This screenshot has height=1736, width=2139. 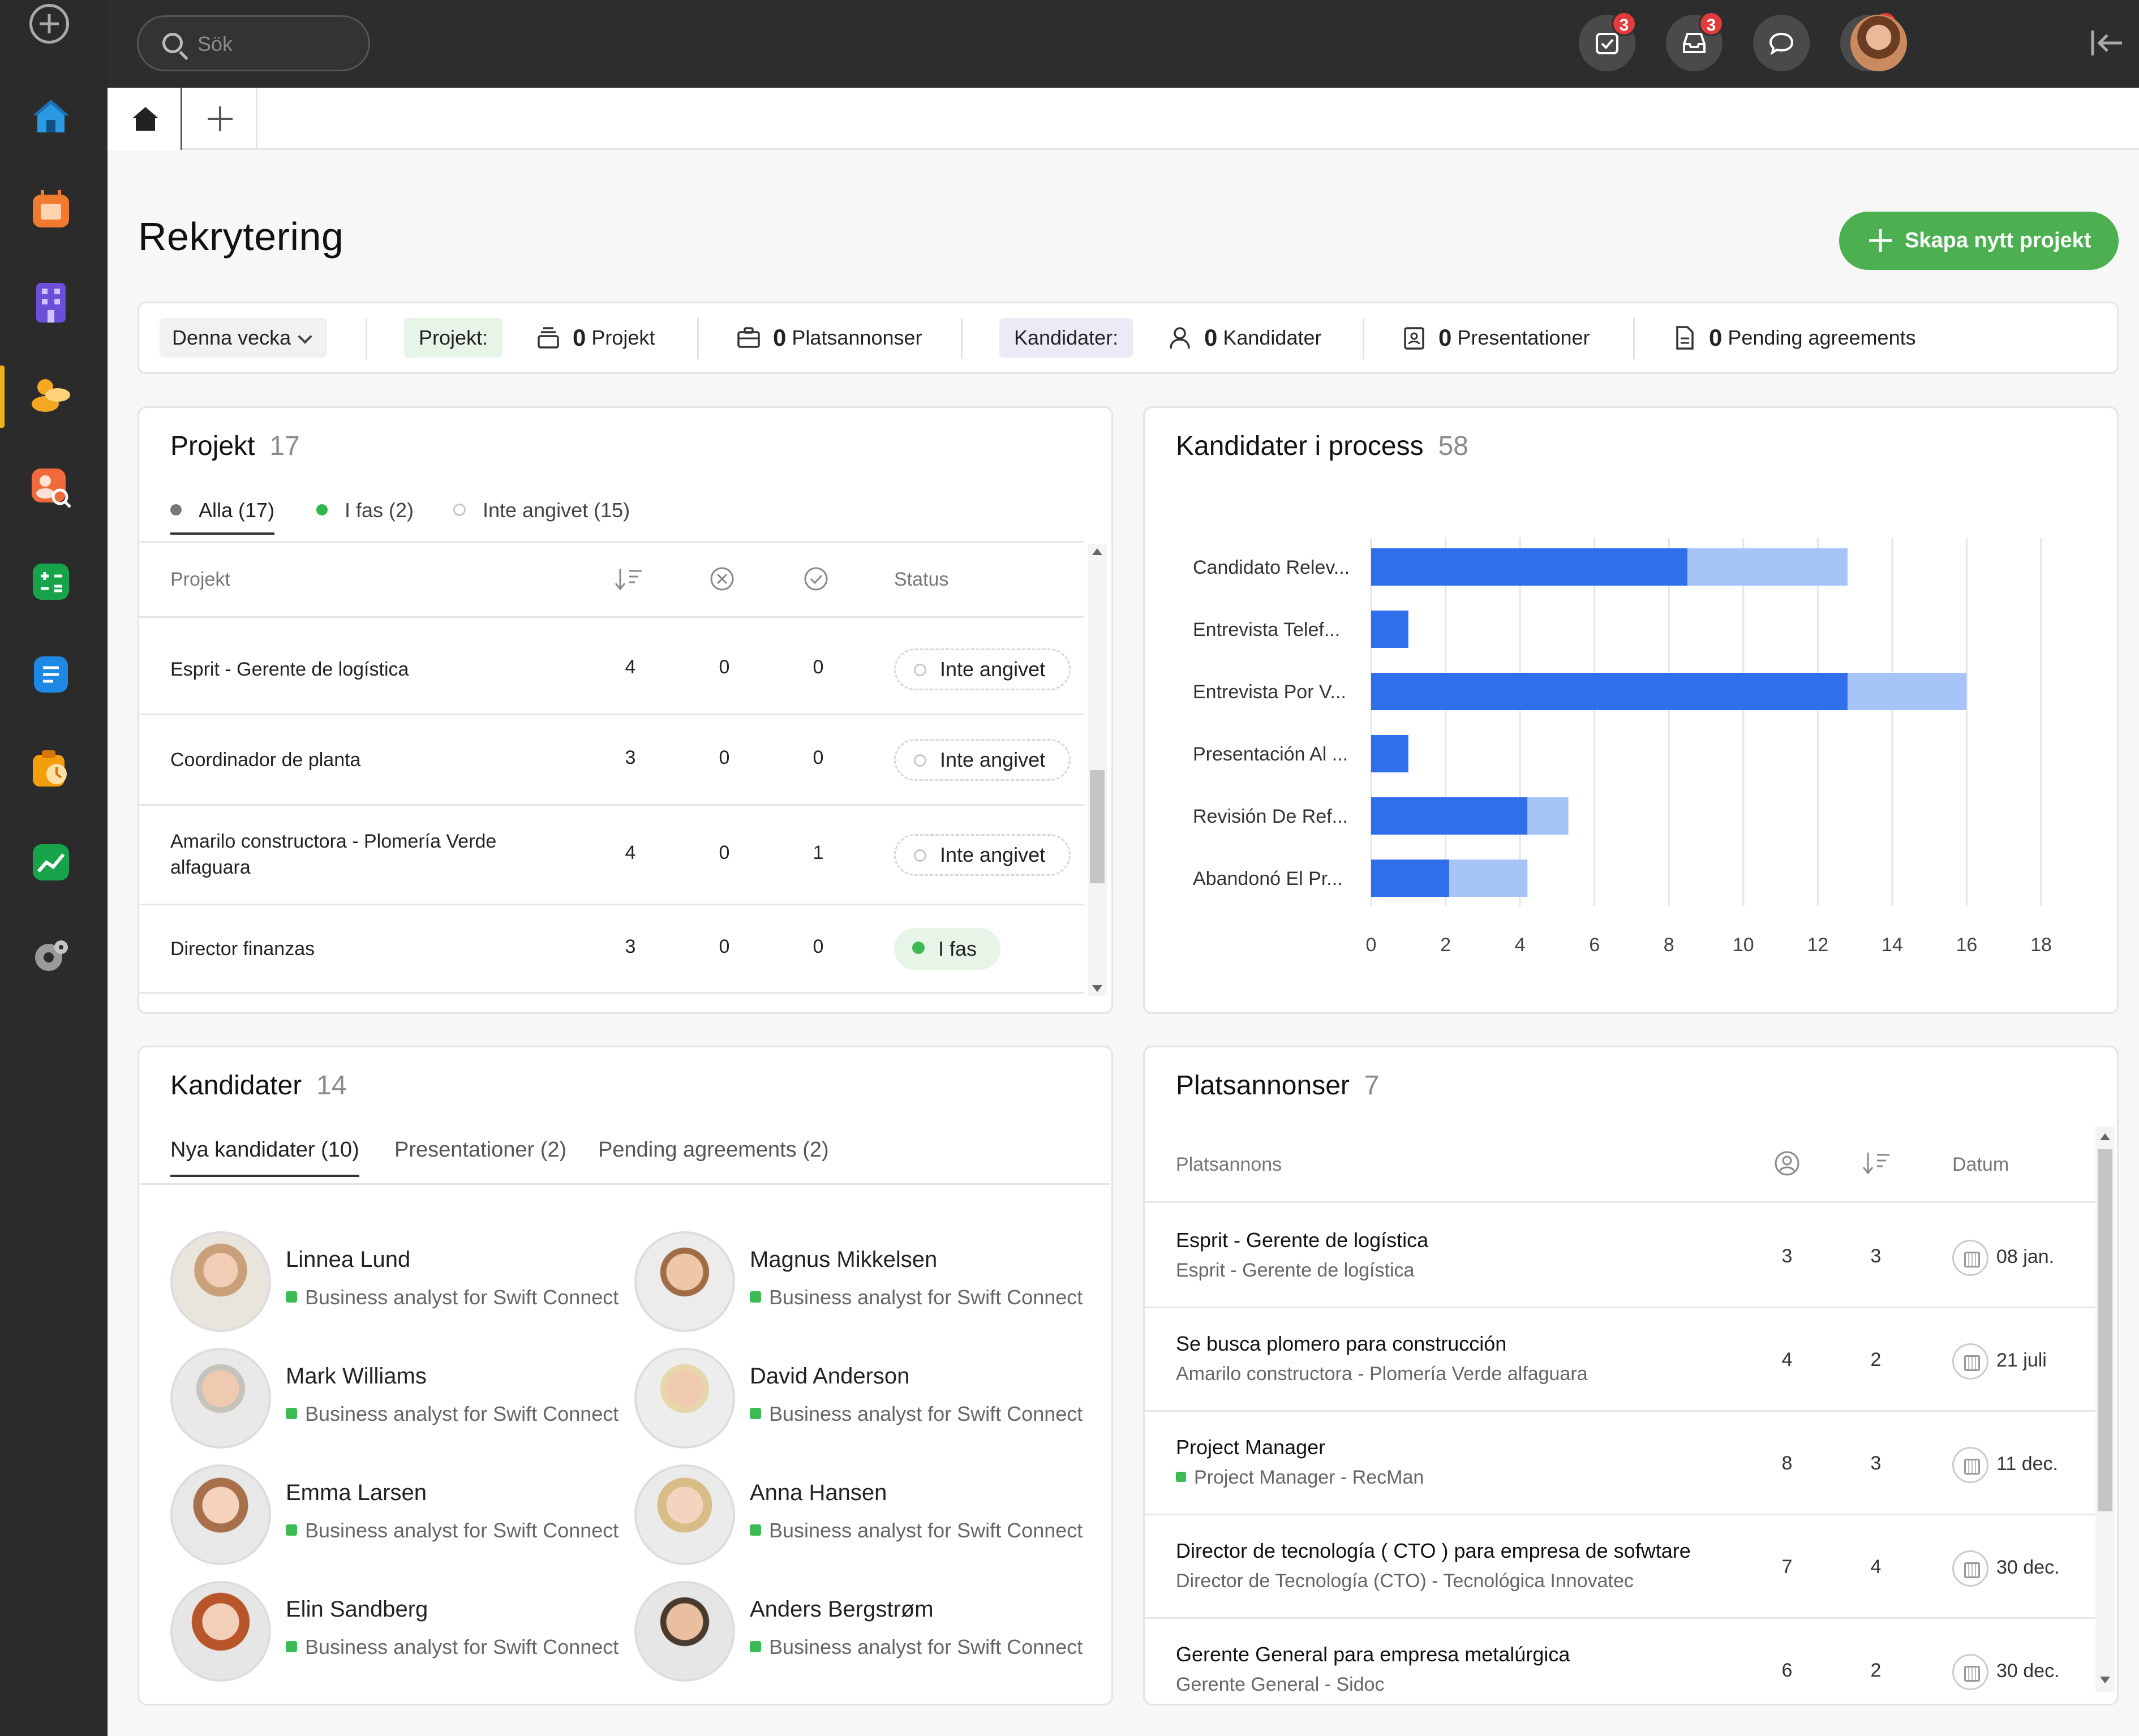 I want to click on plats-stat-label: Platsannonser, so click(x=857, y=338).